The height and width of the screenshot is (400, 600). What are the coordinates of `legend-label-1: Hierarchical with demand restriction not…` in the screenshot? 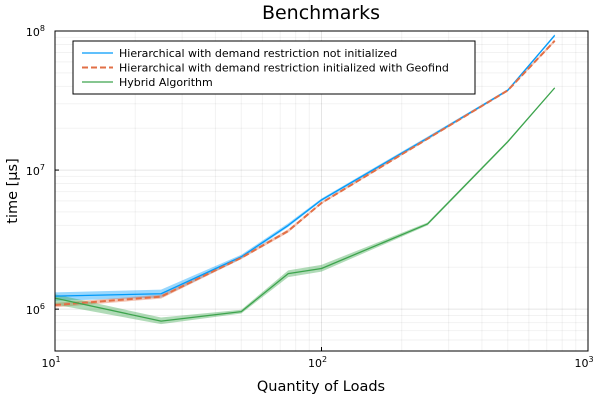 It's located at (258, 53).